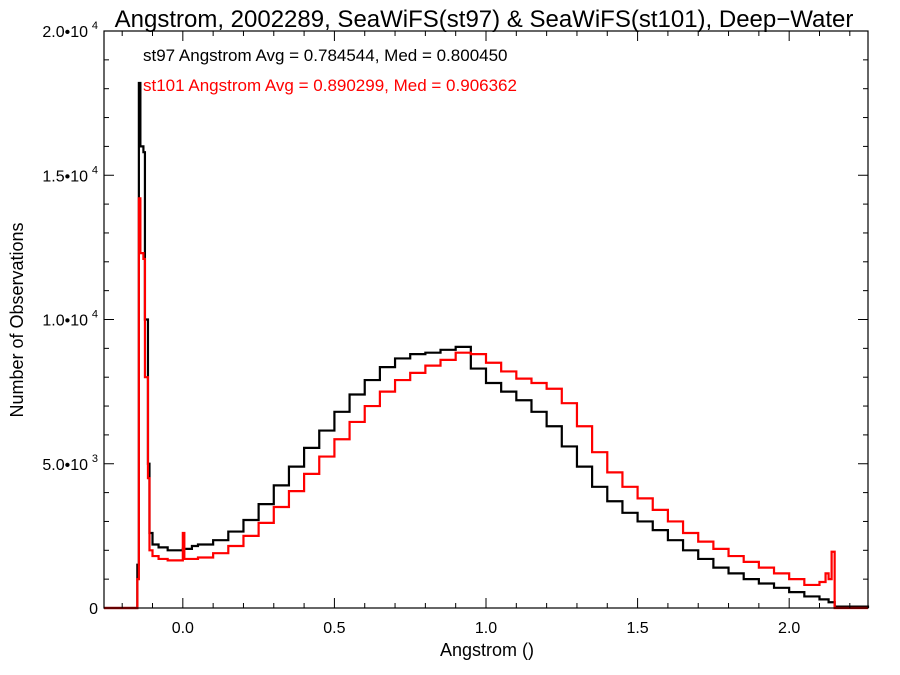 This screenshot has width=900, height=675. Describe the element at coordinates (486, 628) in the screenshot. I see `x-tick-label: 1.0` at that location.